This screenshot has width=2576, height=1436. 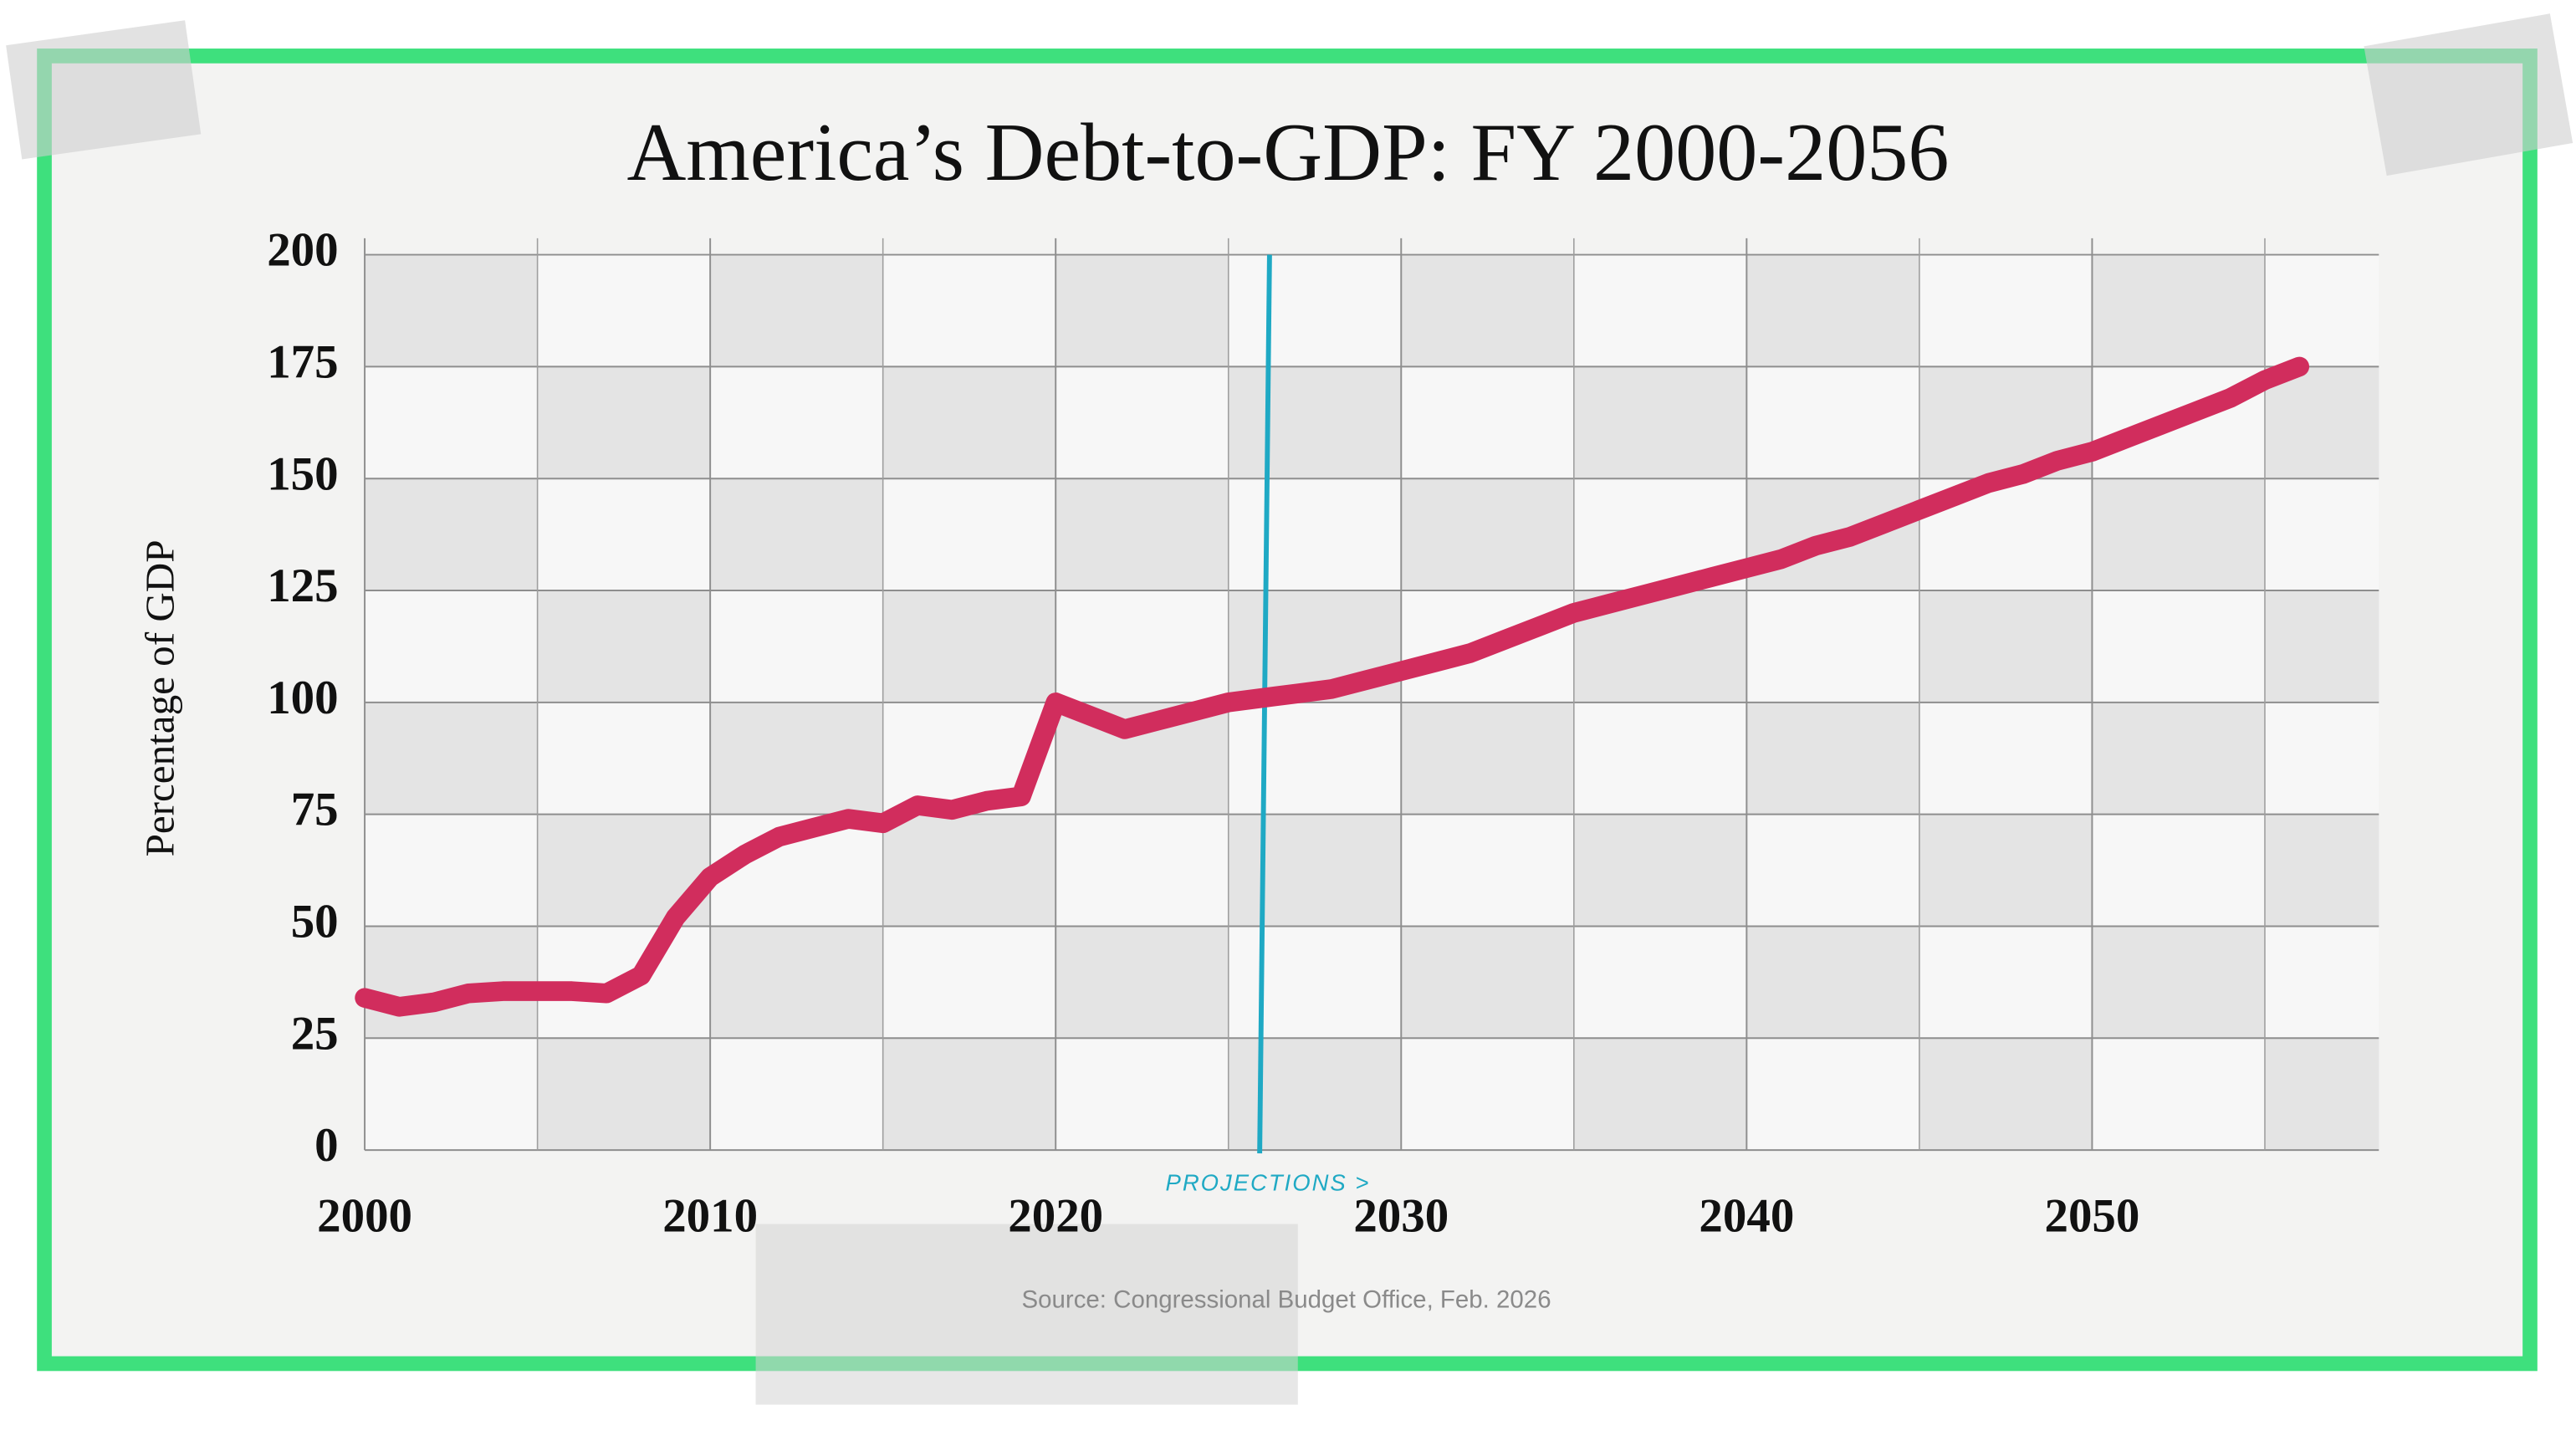 I want to click on x-tick-label: 2010, so click(x=710, y=1216).